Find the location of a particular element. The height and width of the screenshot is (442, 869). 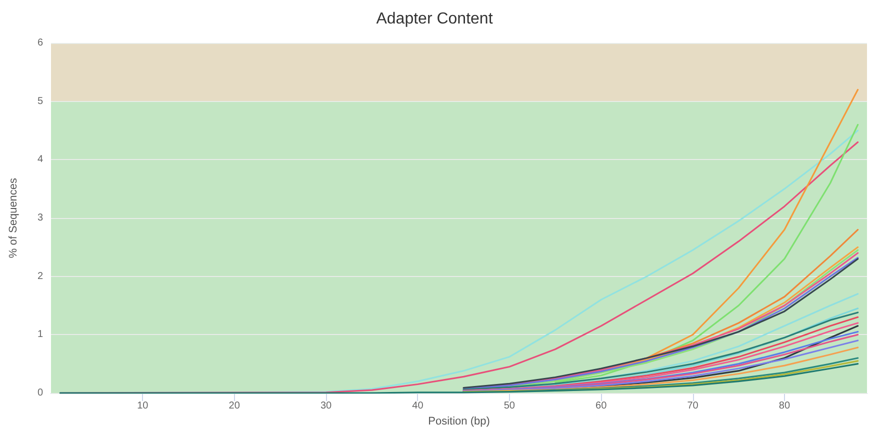

y-tick-label: 0 is located at coordinates (40, 393).